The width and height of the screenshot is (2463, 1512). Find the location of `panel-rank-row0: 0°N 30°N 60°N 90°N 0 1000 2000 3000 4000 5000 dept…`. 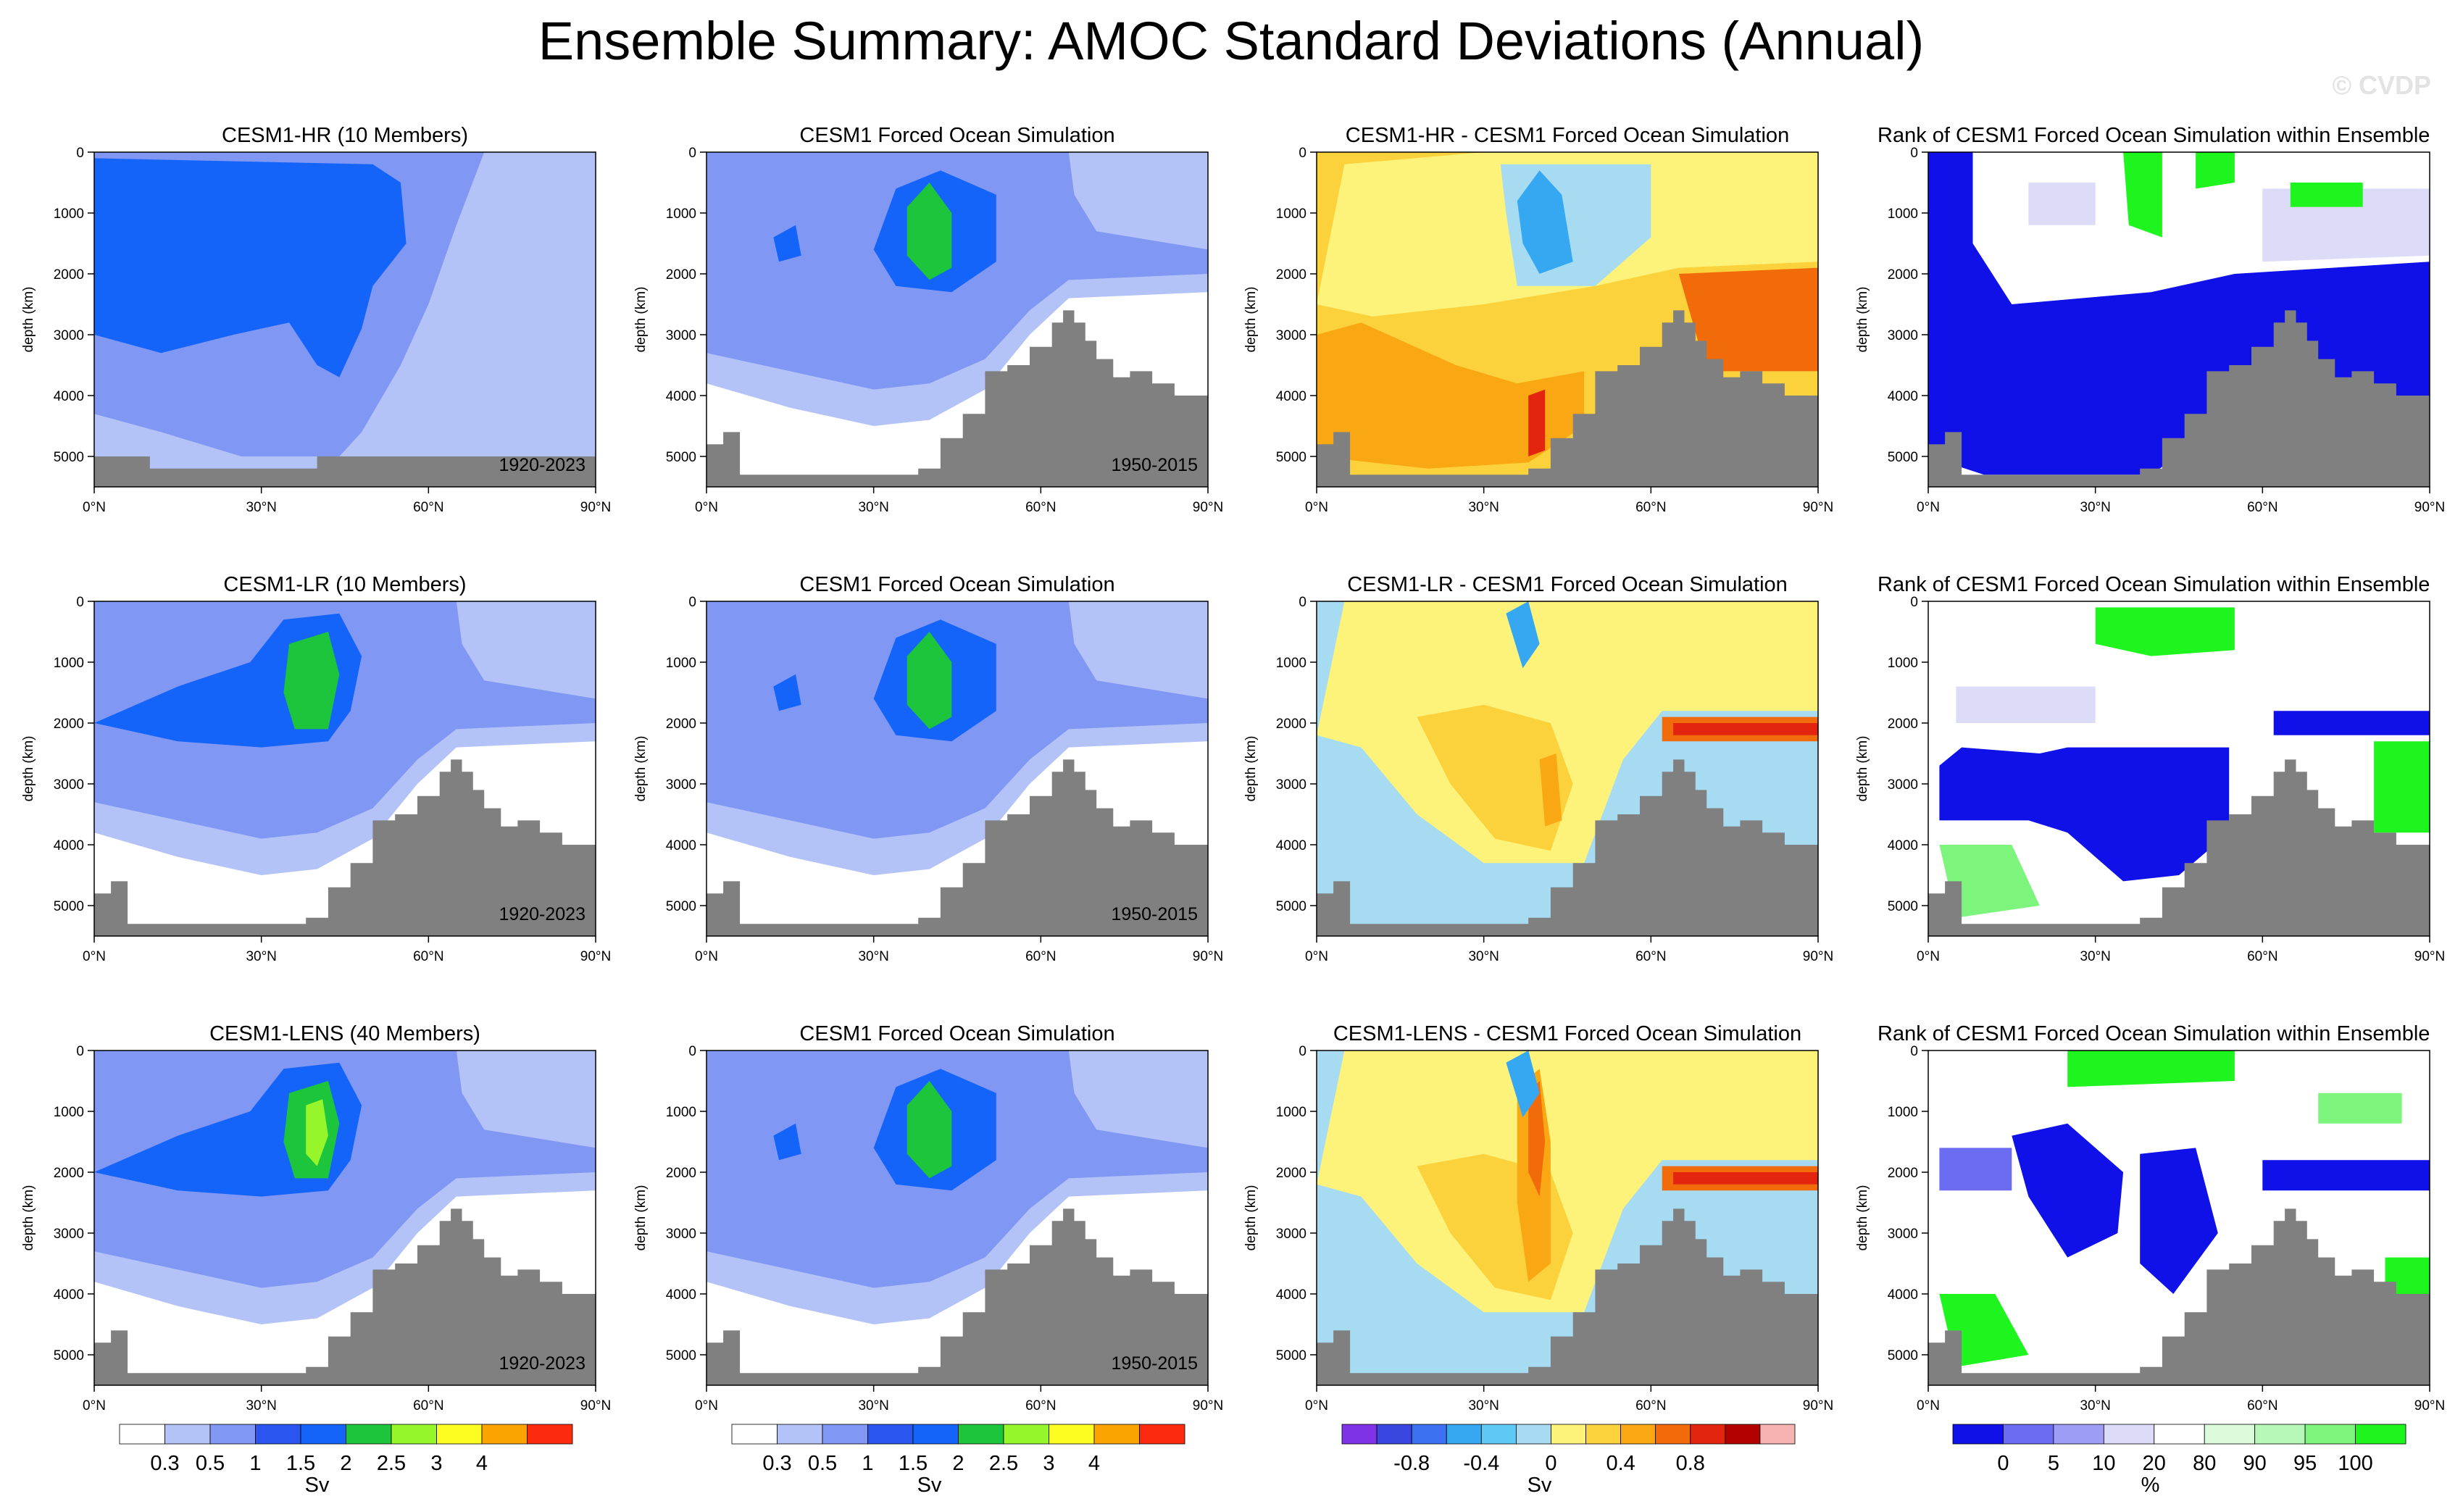

panel-rank-row0: 0°N 30°N 60°N 90°N 0 1000 2000 3000 4000 5000 dept… is located at coordinates (2150, 319).